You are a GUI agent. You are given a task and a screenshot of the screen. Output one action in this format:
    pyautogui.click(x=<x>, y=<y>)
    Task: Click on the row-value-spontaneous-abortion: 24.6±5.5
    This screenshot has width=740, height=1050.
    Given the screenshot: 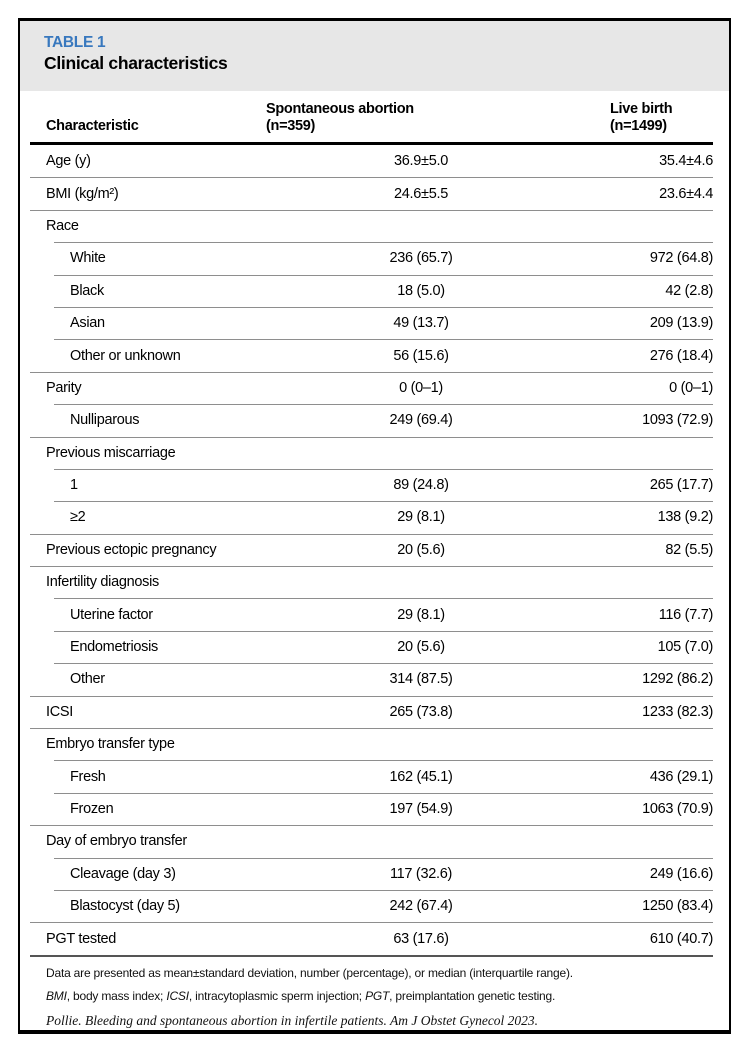 What is the action you would take?
    pyautogui.click(x=421, y=193)
    